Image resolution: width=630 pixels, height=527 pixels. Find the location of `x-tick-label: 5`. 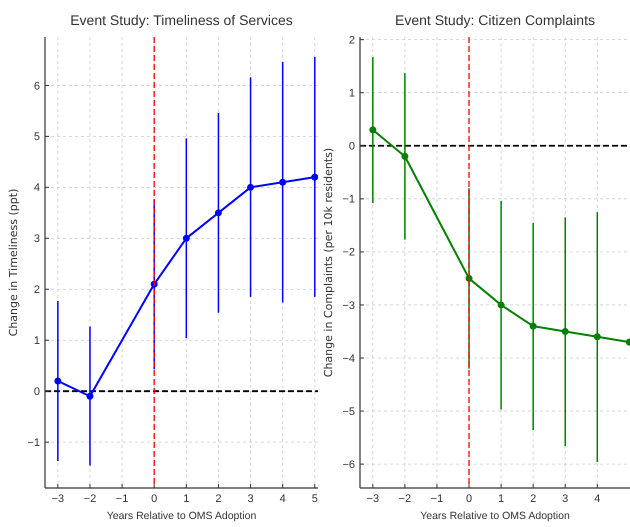

x-tick-label: 5 is located at coordinates (315, 499).